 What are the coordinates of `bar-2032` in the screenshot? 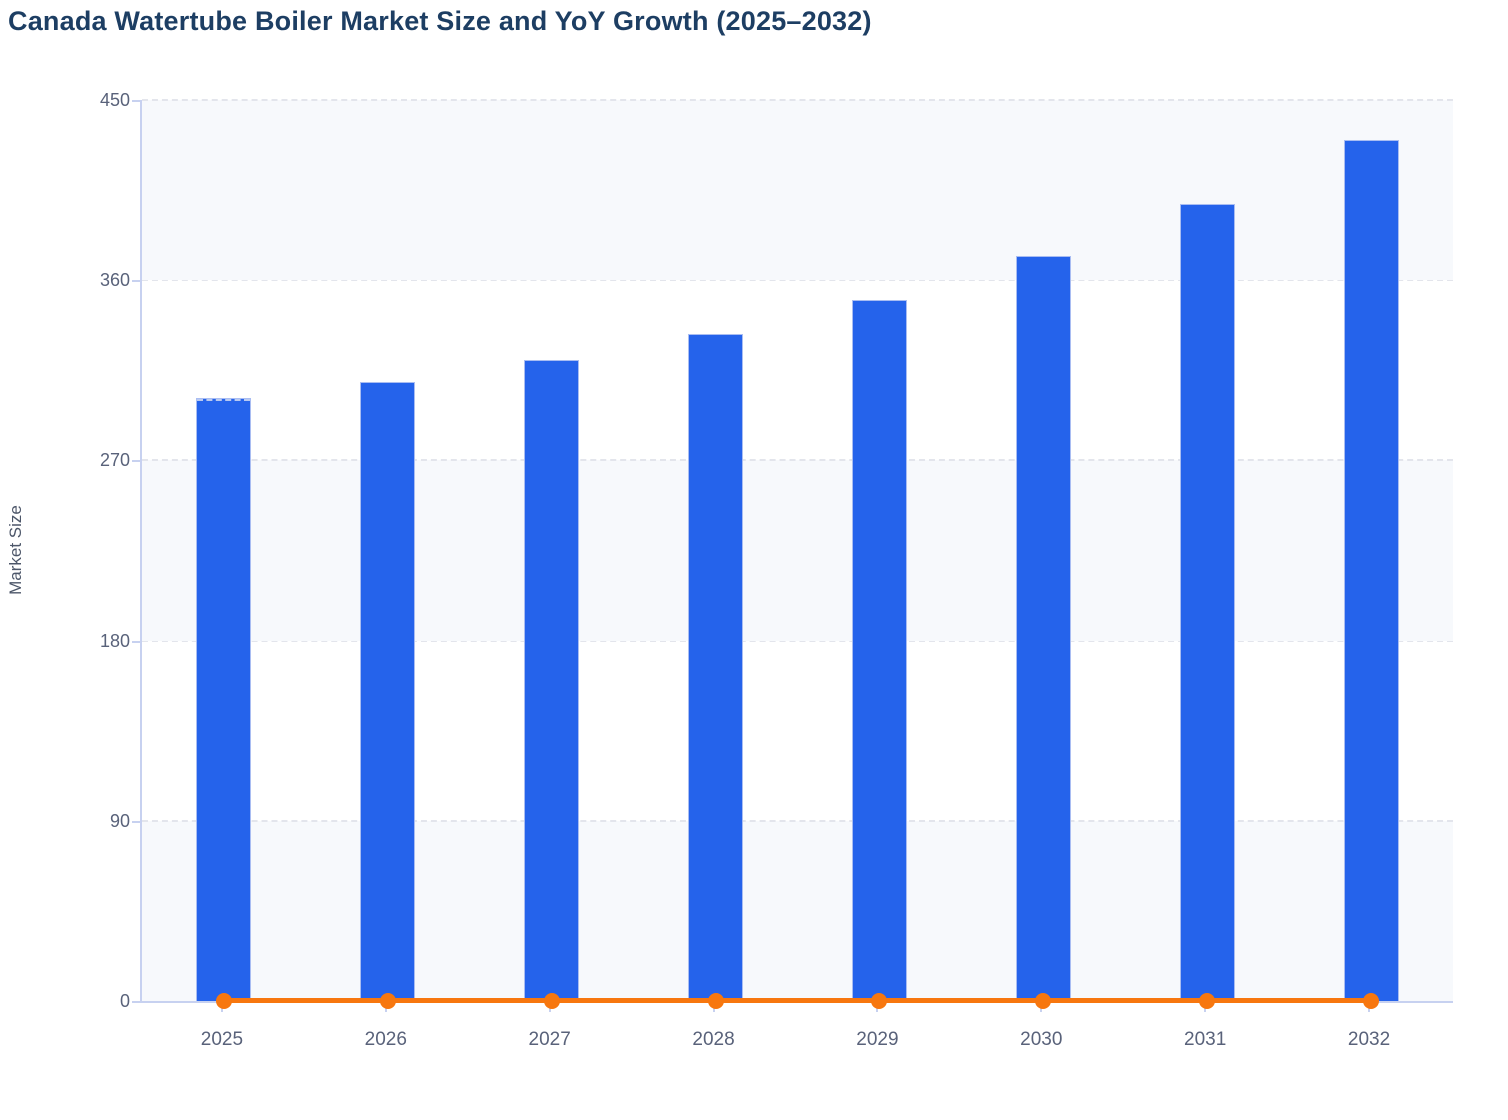 It's located at (1371, 570).